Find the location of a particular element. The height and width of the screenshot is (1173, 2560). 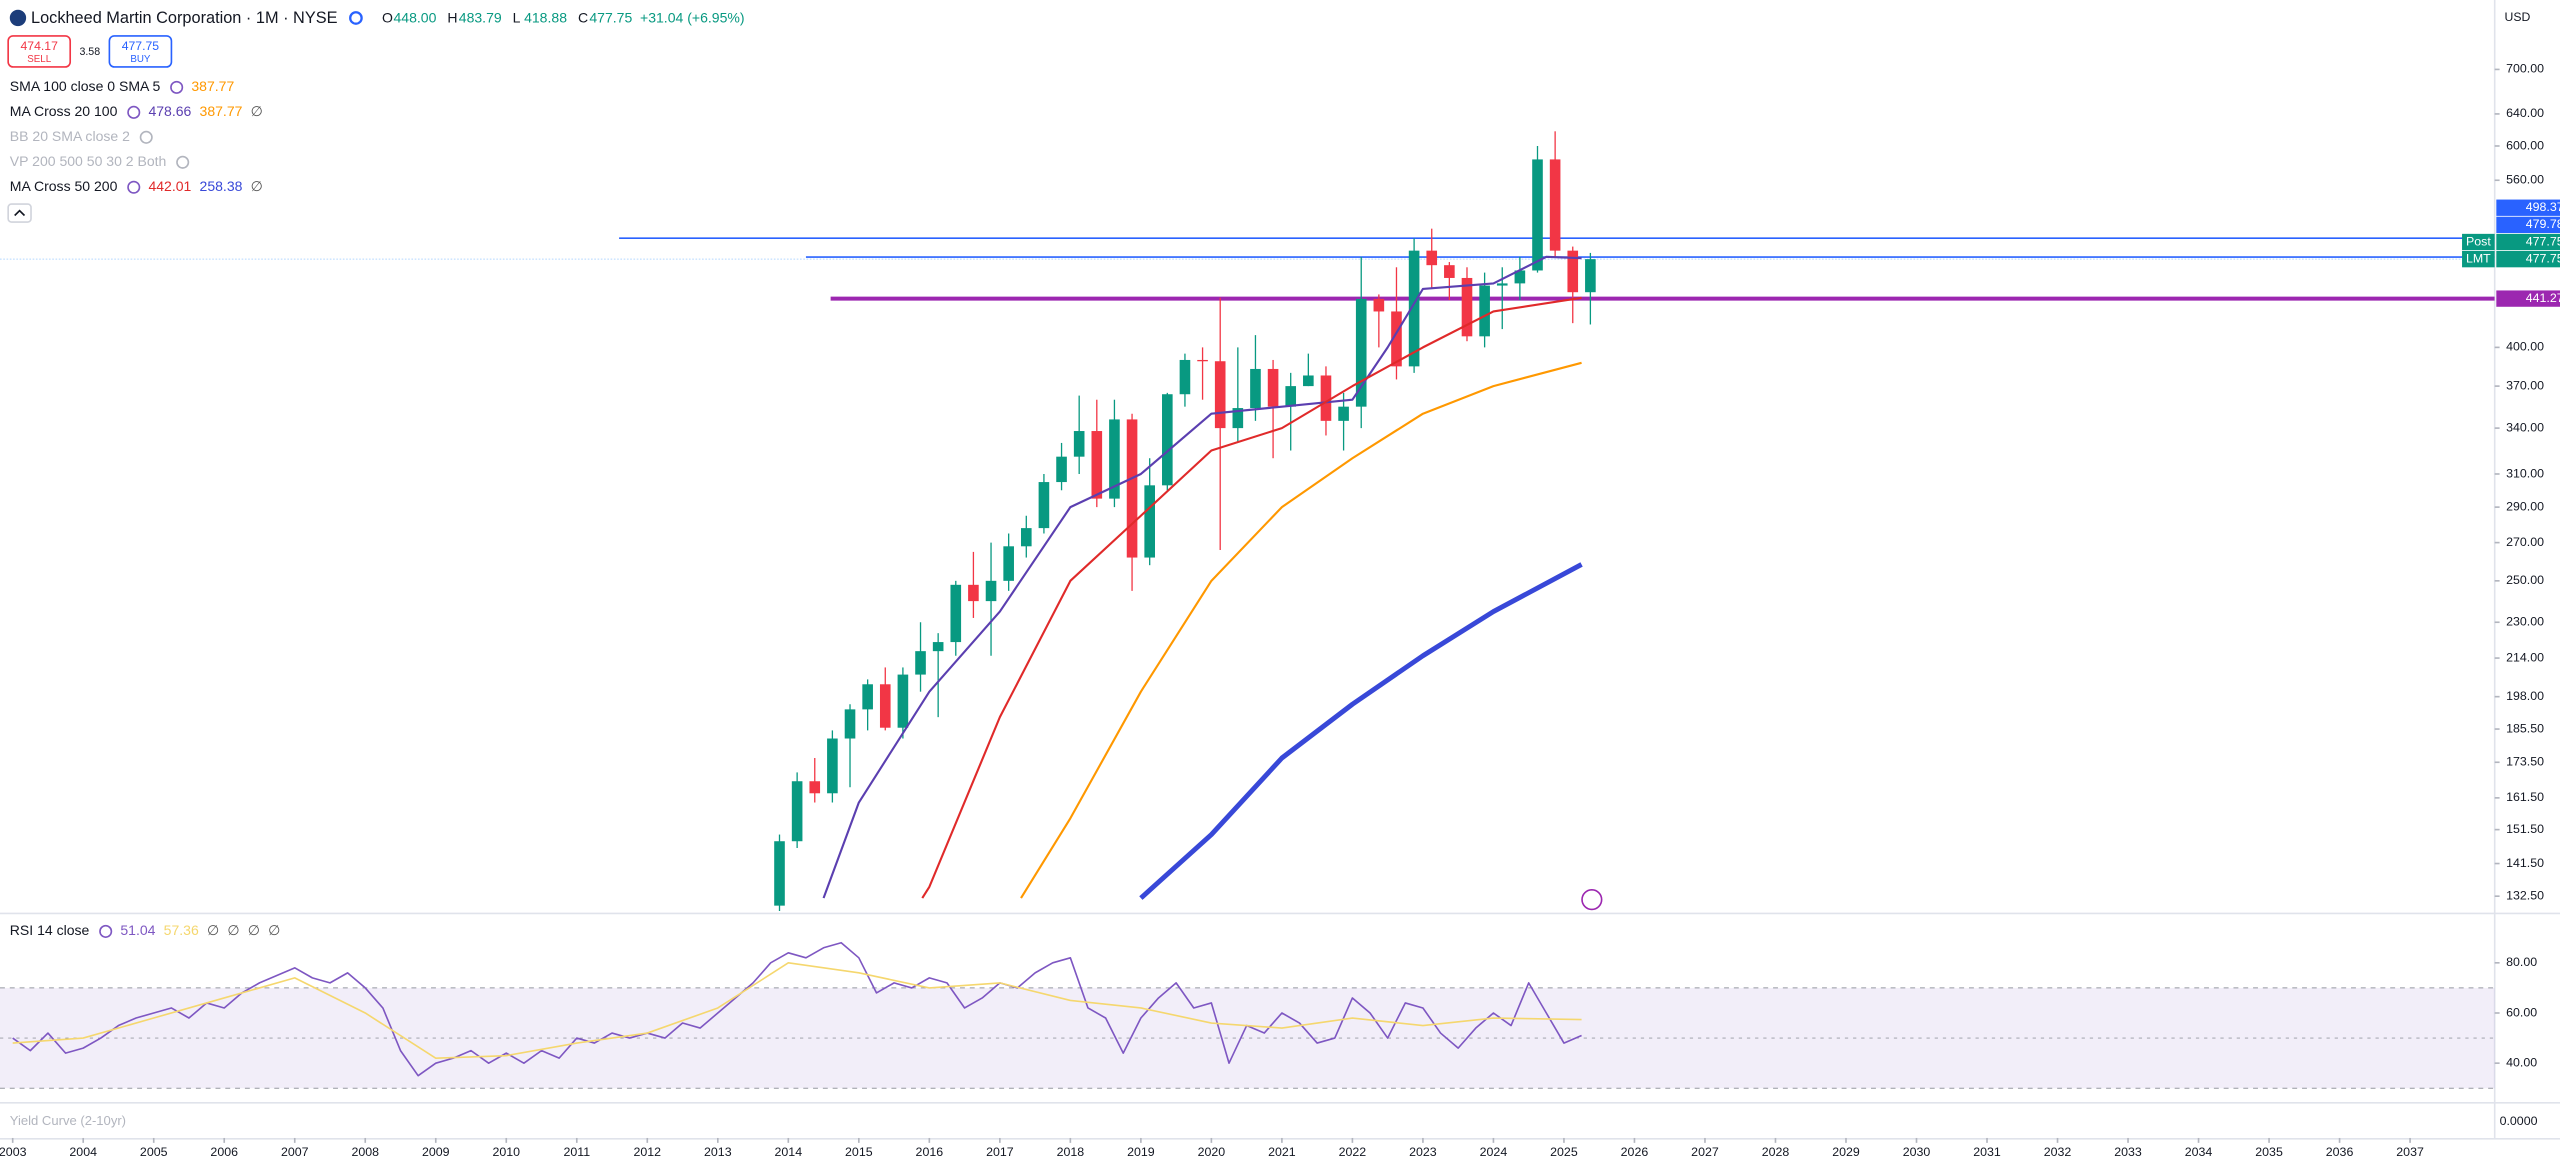

x-tick-label: 2028 is located at coordinates (1776, 1152).